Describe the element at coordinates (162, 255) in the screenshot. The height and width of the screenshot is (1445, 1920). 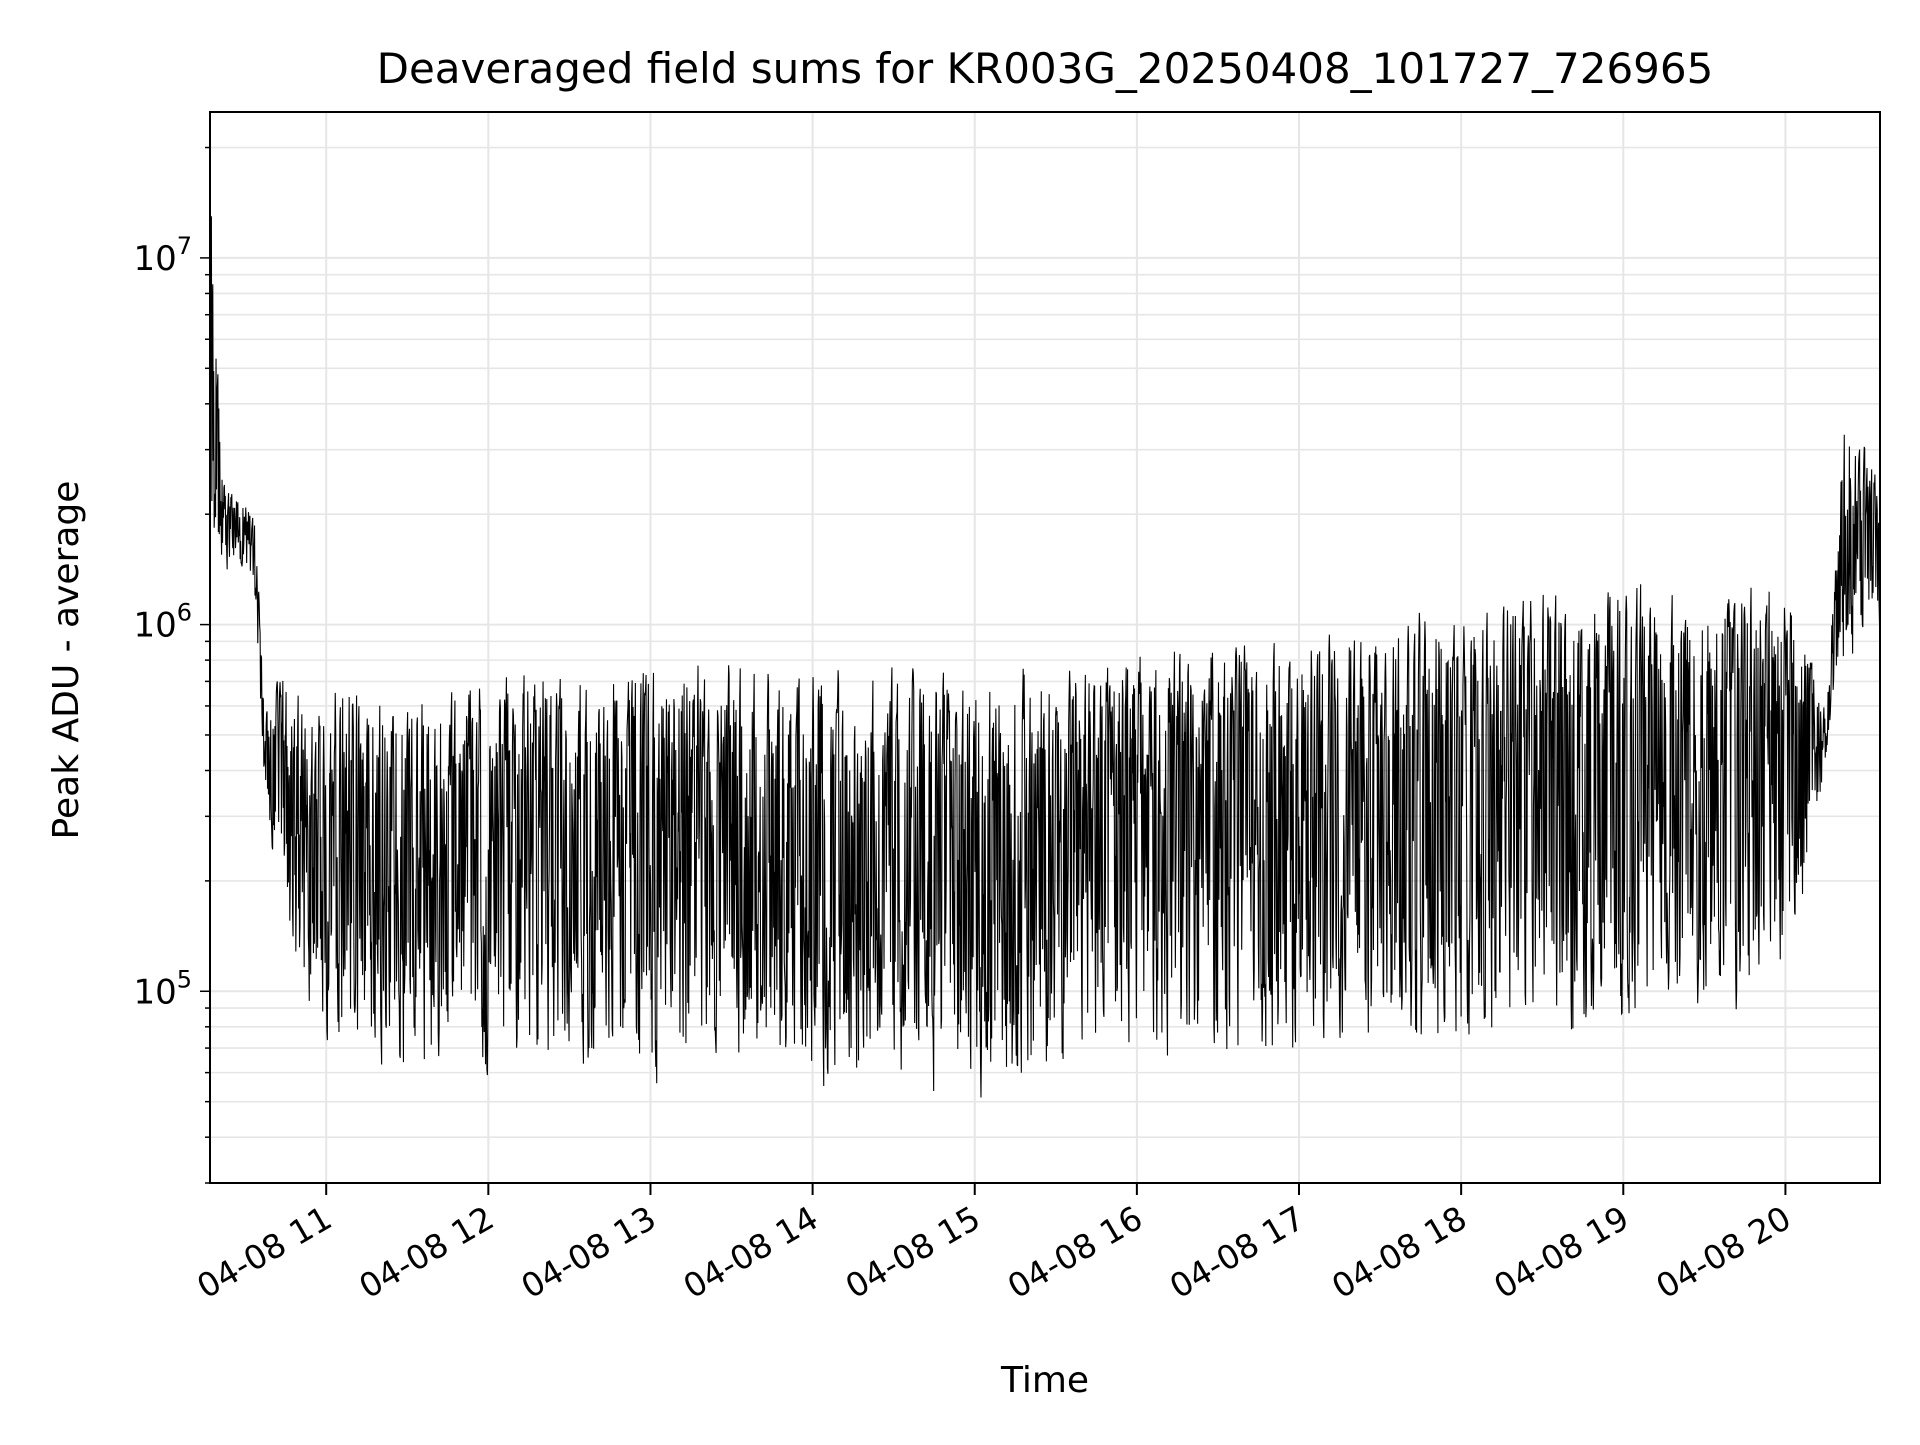
I see `y-tick-label: 10⁷` at that location.